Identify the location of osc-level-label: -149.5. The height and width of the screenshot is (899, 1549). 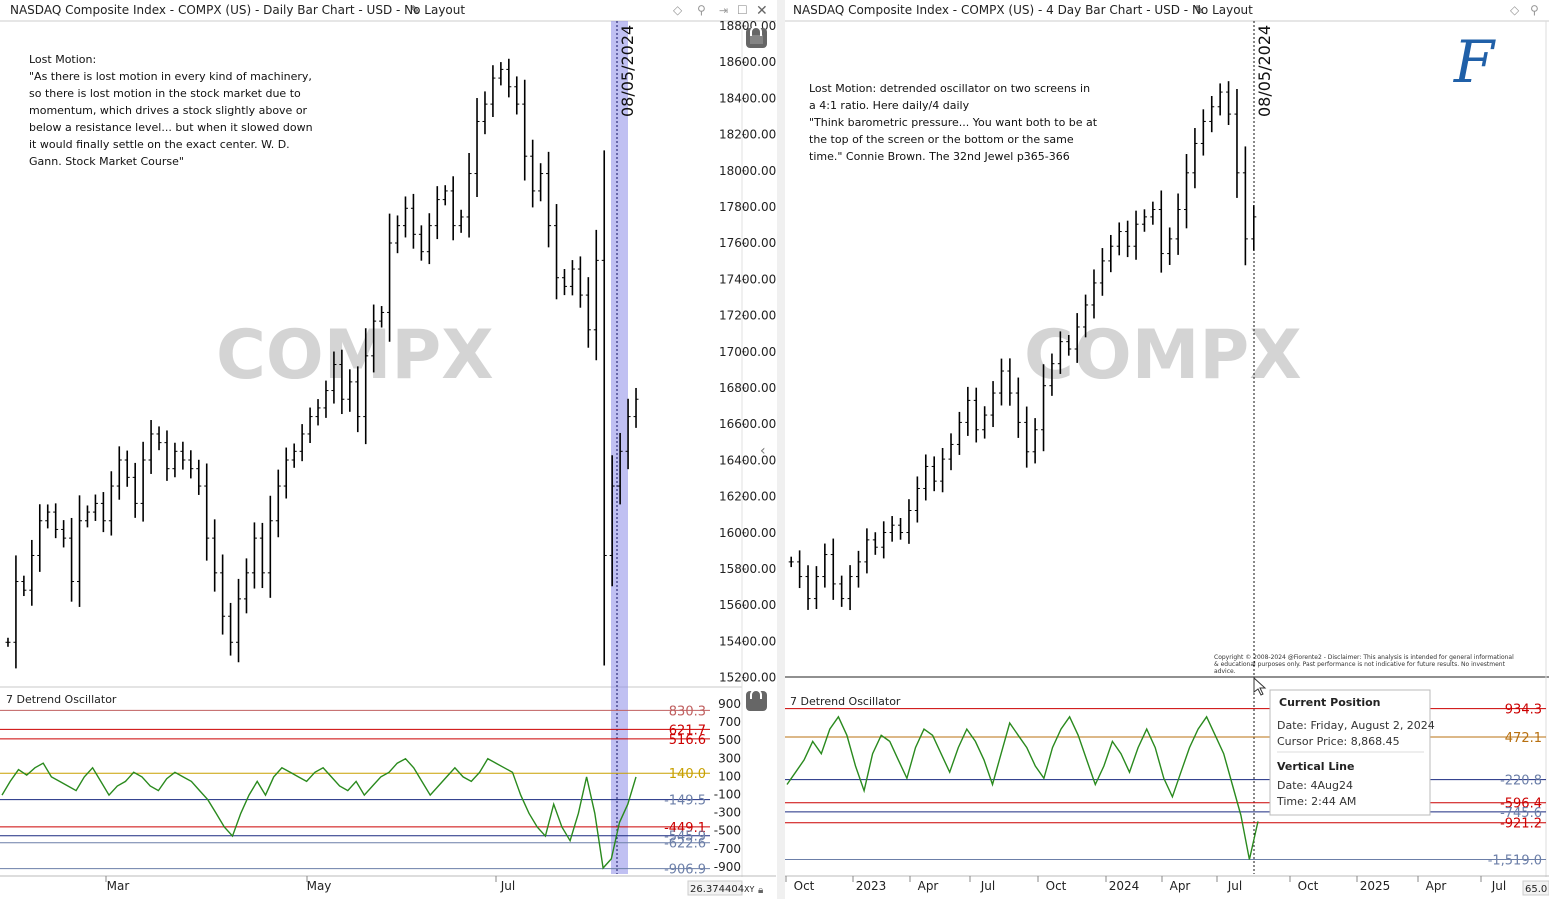
(685, 801).